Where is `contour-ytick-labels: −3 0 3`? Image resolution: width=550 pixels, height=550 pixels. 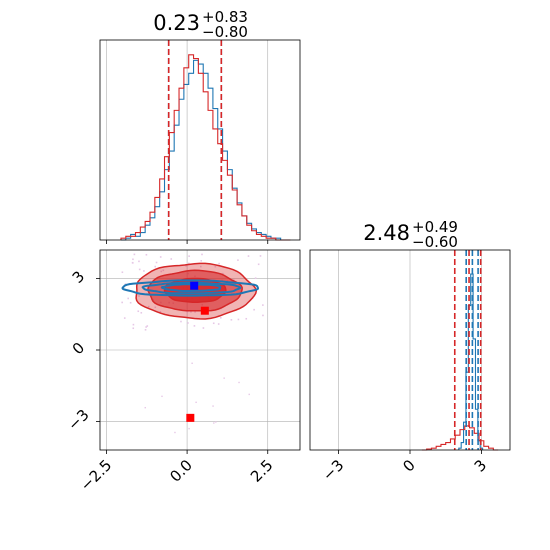
contour-ytick-labels: −3 0 3 is located at coordinates (78, 350).